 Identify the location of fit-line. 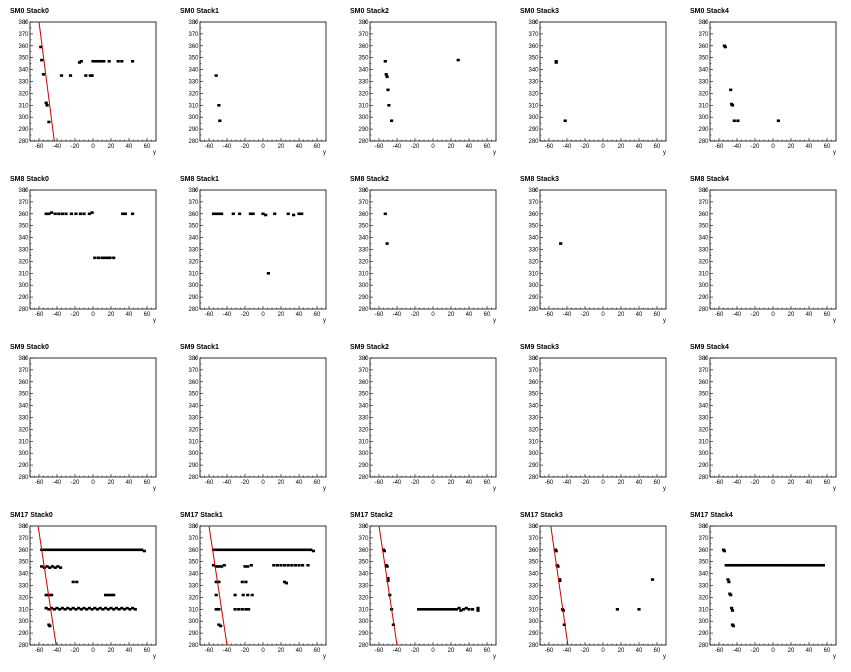
(559, 585).